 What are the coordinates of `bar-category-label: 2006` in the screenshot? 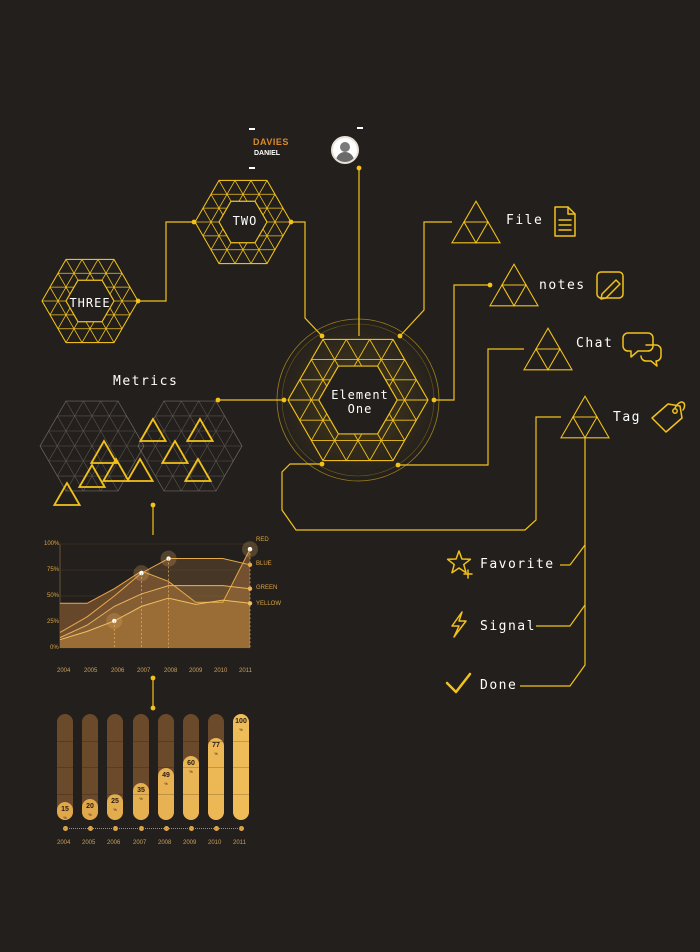 It's located at (114, 843).